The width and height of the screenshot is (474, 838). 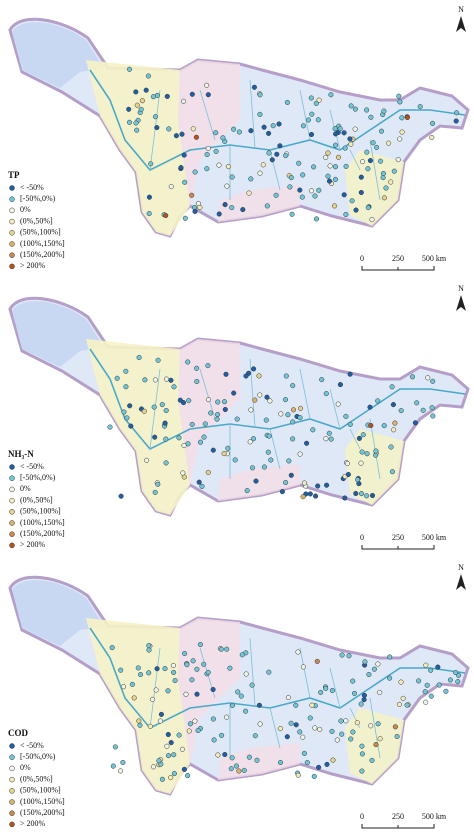 I want to click on region-pink, so click(x=209, y=691).